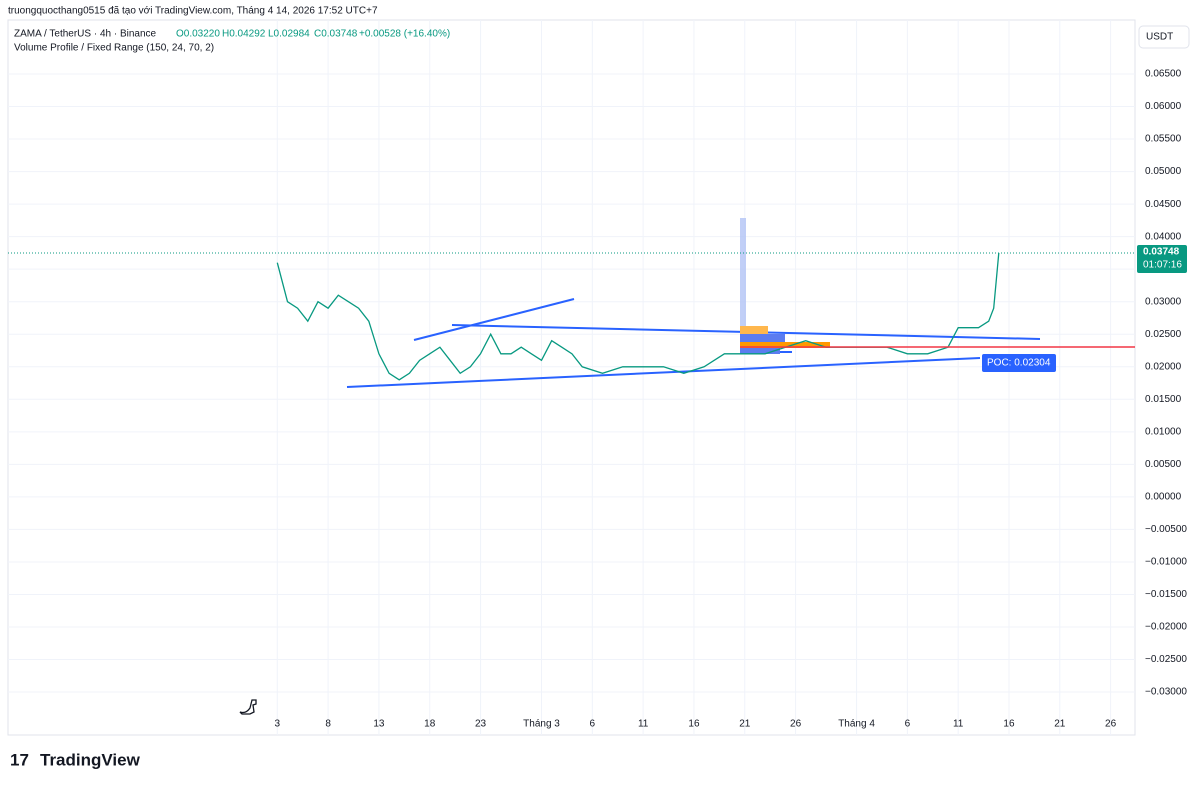 This screenshot has width=1200, height=791. What do you see at coordinates (1166, 627) in the screenshot?
I see `y-tick-label: −0.02000` at bounding box center [1166, 627].